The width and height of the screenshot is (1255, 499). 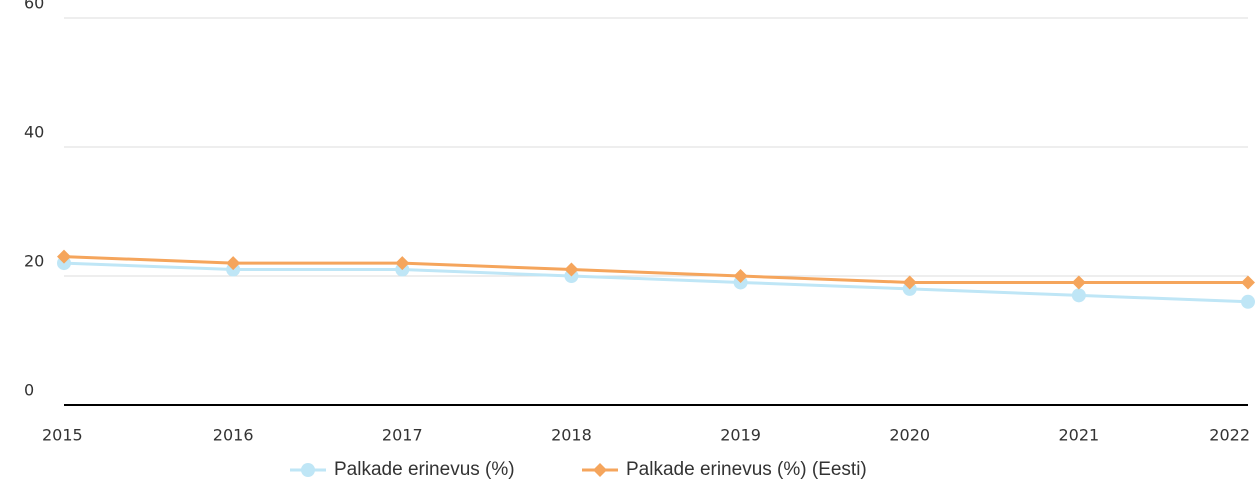 What do you see at coordinates (34, 6) in the screenshot?
I see `y-tick-label: 60` at bounding box center [34, 6].